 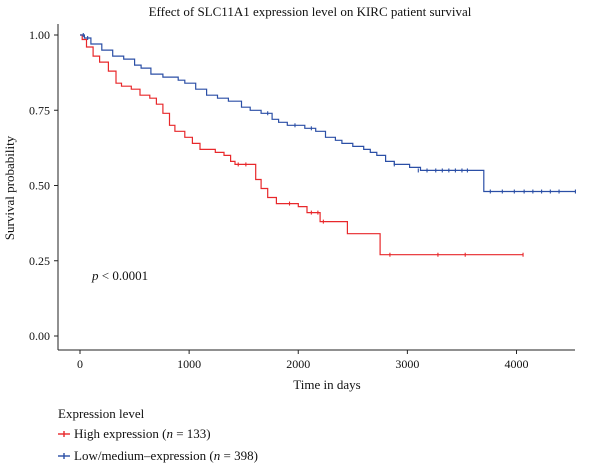 What do you see at coordinates (124, 275) in the screenshot?
I see `p-value-text: < 0.0001` at bounding box center [124, 275].